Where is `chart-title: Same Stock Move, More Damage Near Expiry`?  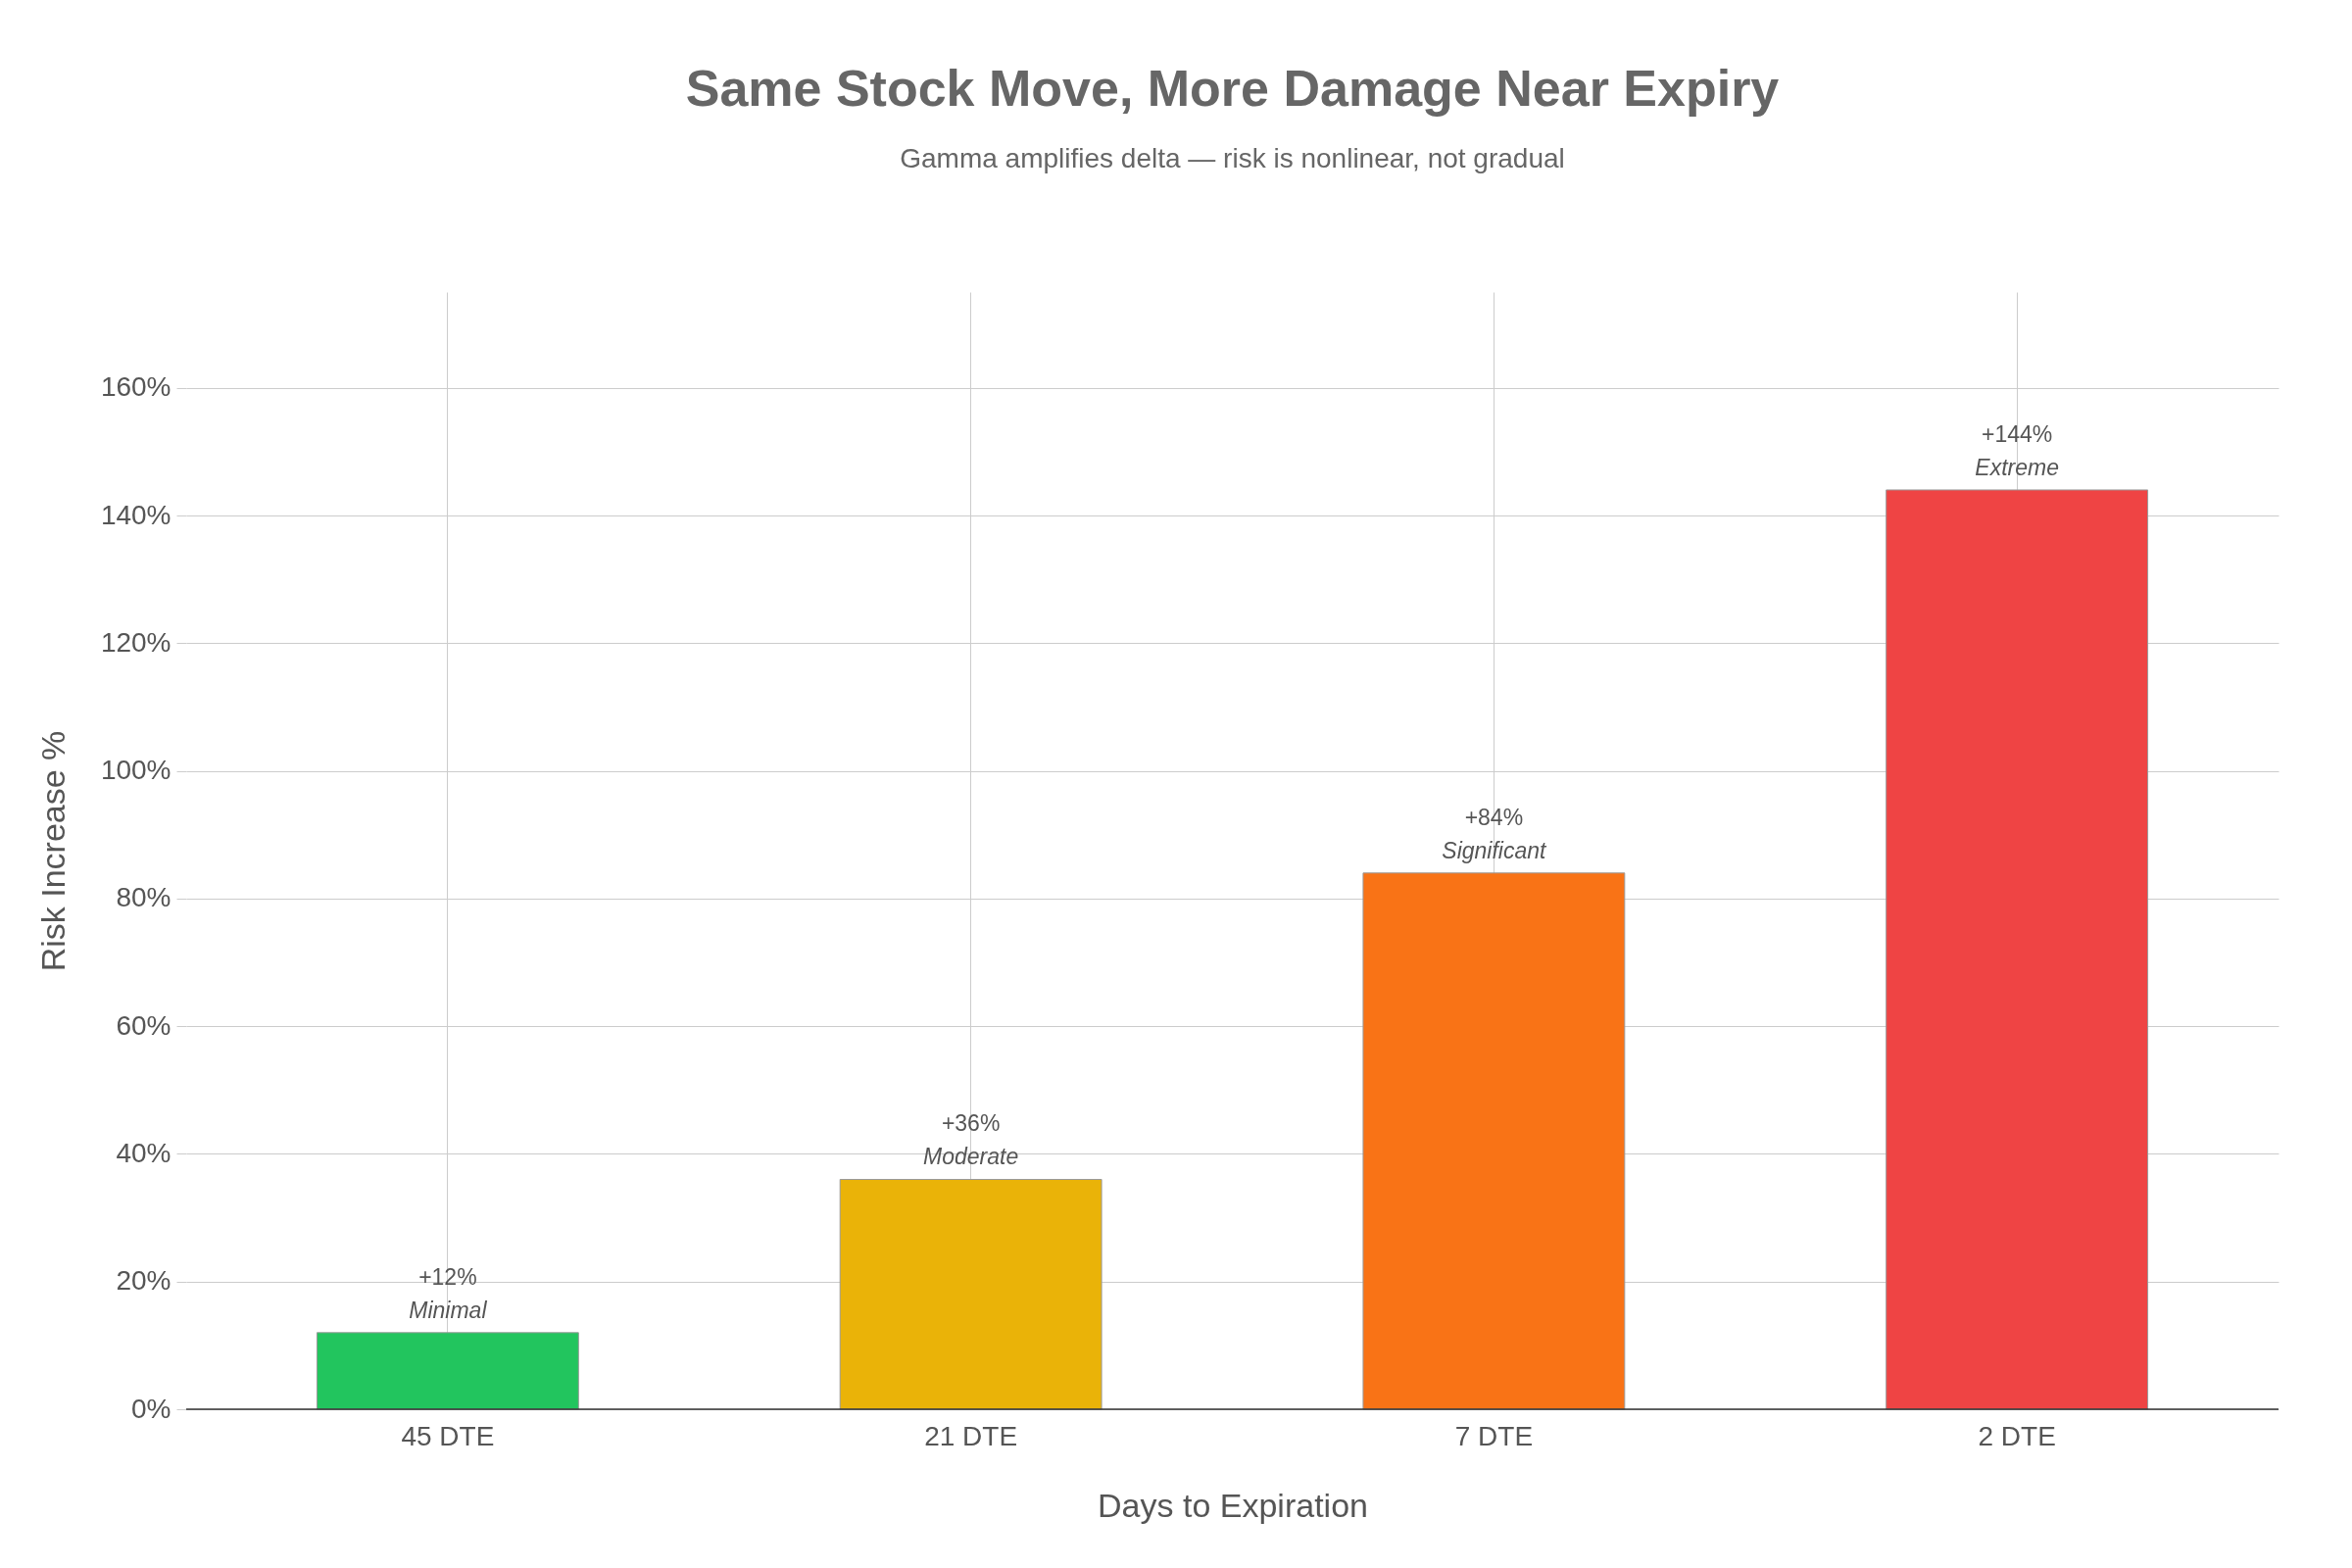 chart-title: Same Stock Move, More Damage Near Expiry is located at coordinates (1232, 88).